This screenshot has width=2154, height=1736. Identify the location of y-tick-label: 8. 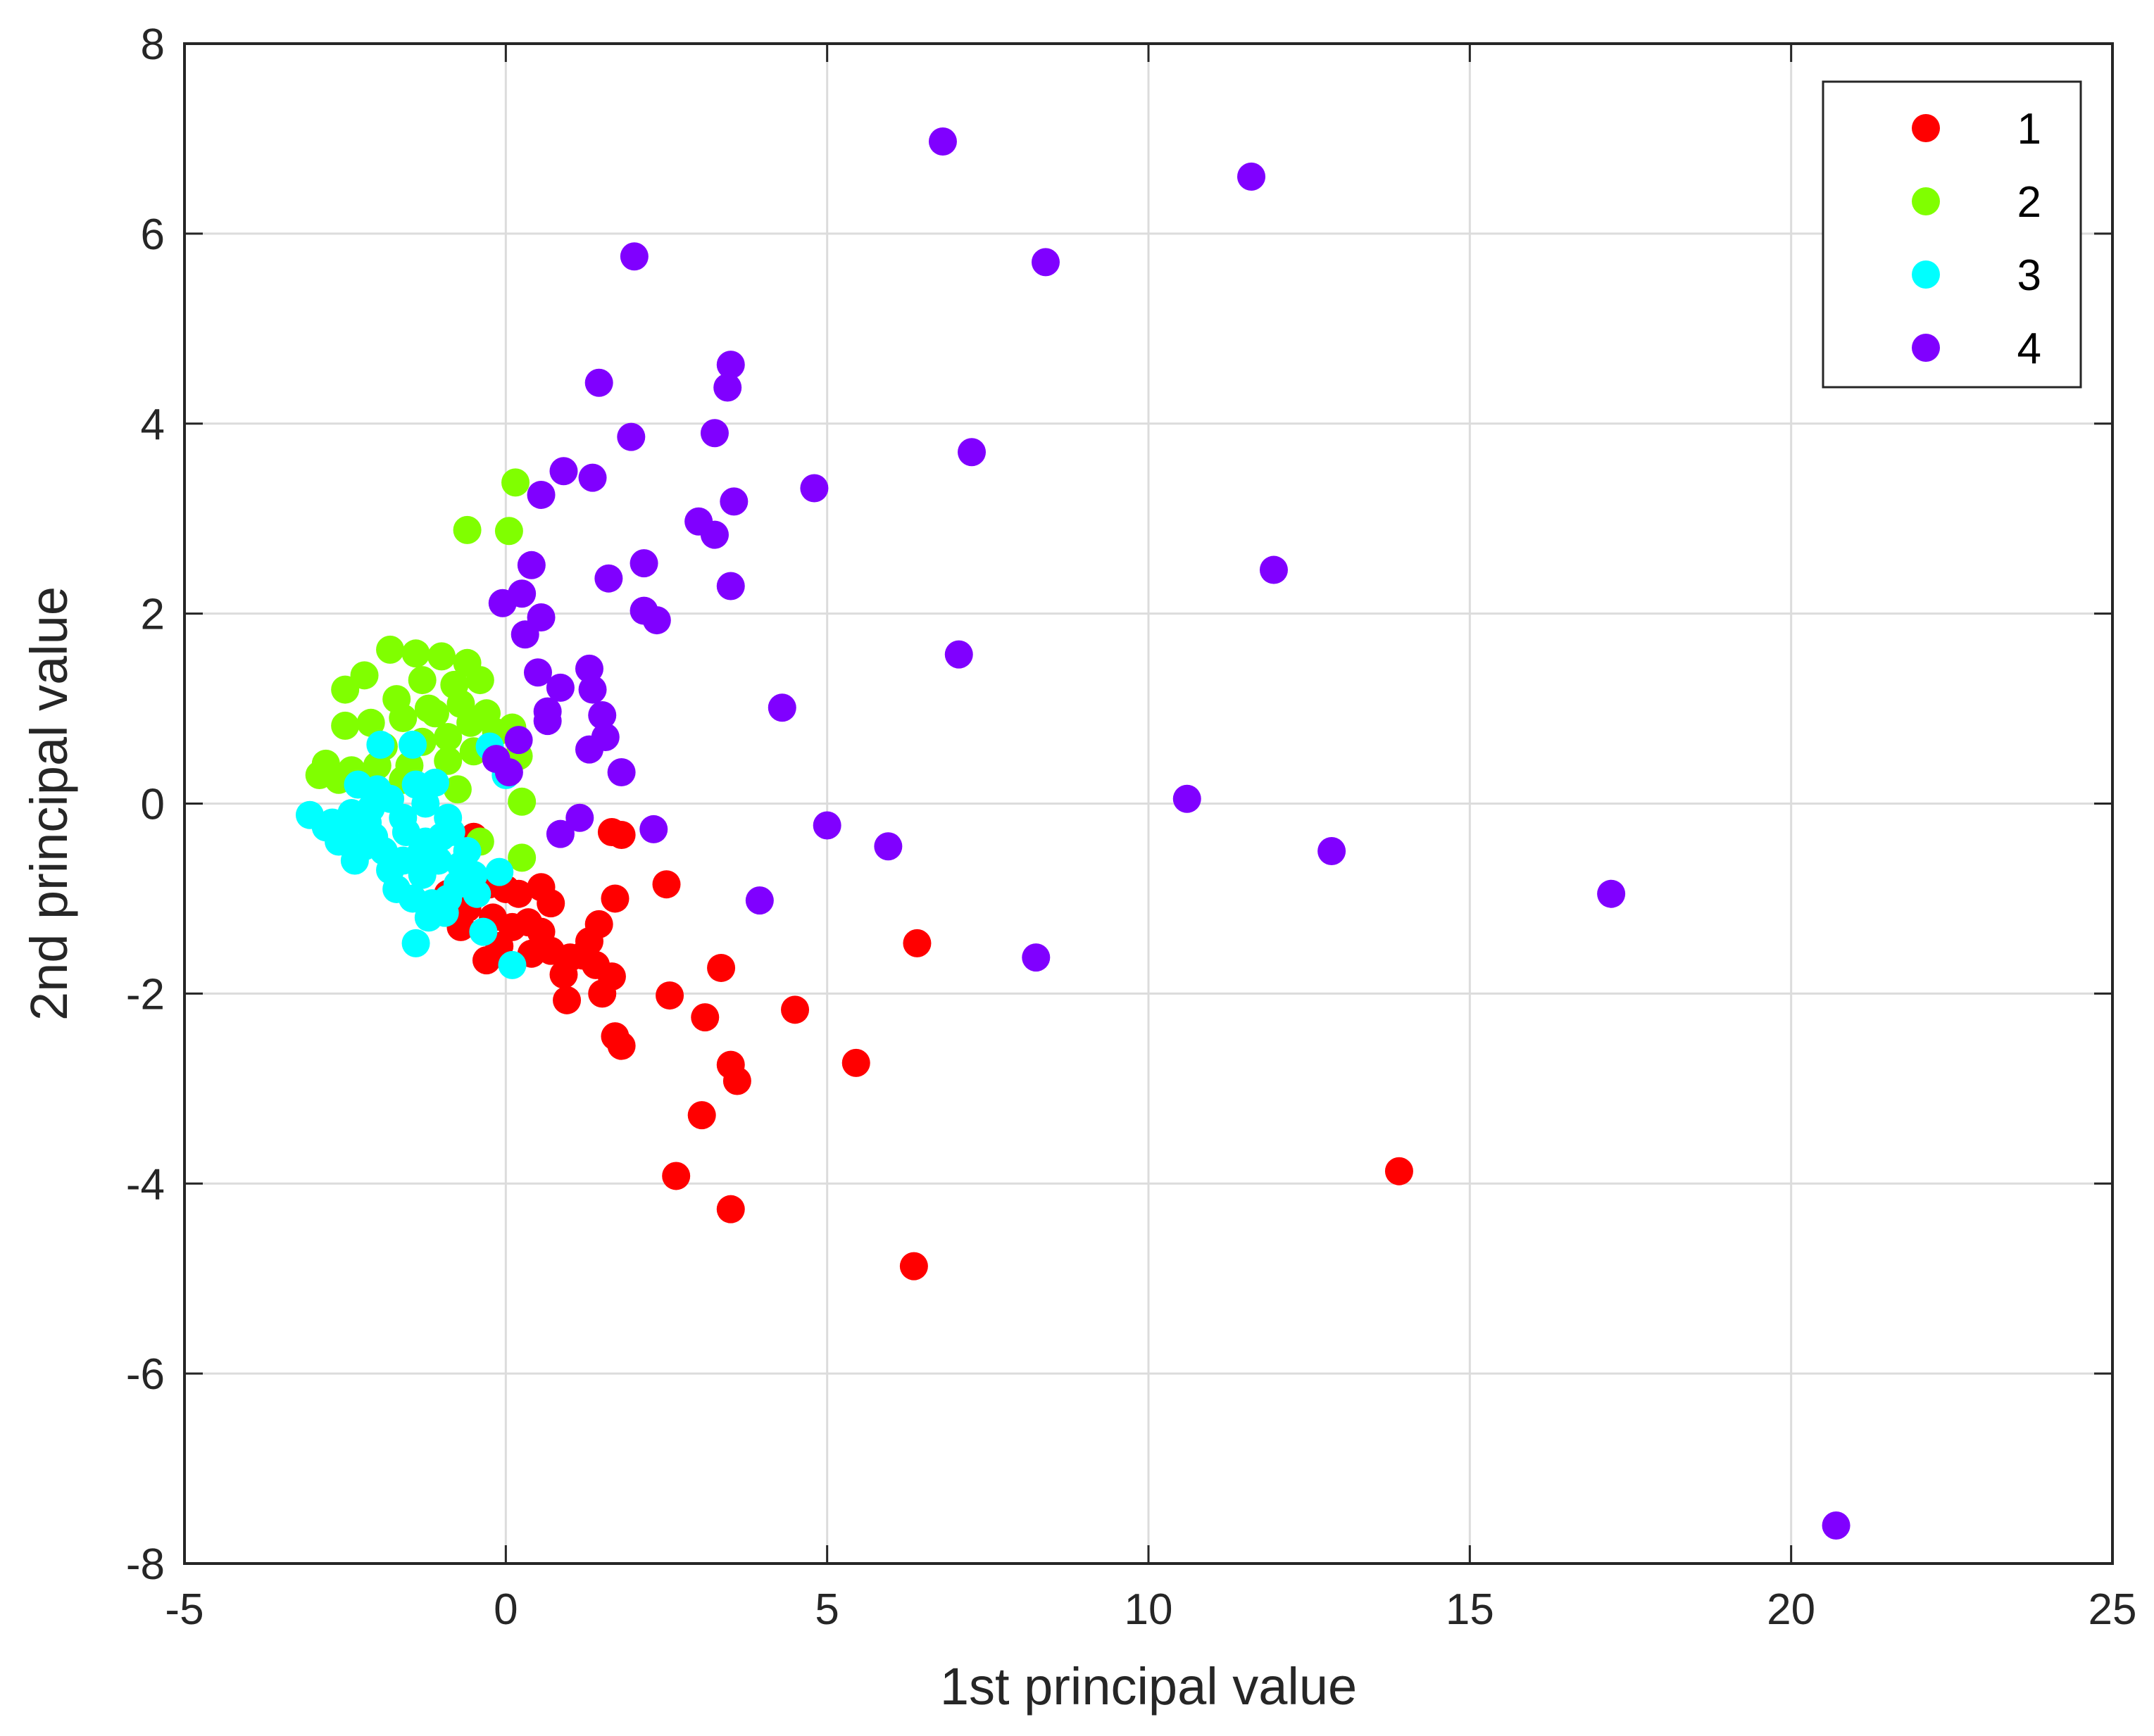
(153, 44).